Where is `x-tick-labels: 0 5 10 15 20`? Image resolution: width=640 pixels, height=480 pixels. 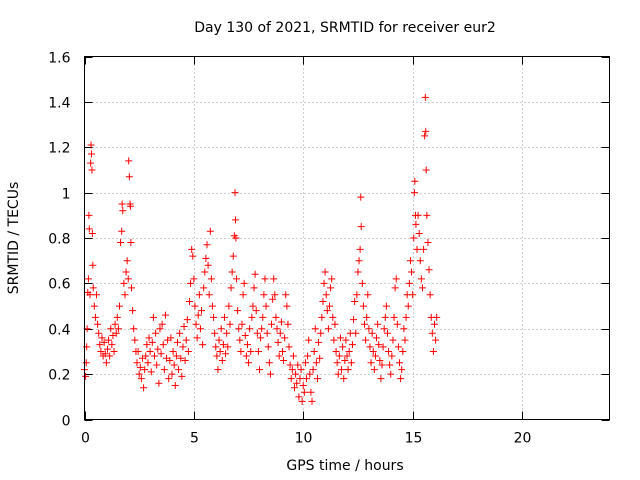
x-tick-labels: 0 5 10 15 20 is located at coordinates (306, 439).